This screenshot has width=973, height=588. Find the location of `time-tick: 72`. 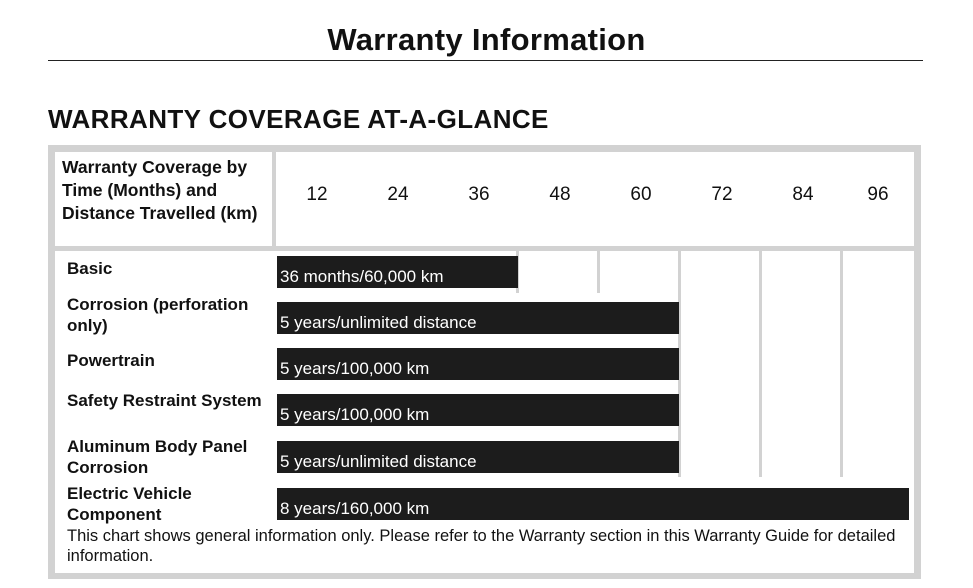

time-tick: 72 is located at coordinates (722, 194).